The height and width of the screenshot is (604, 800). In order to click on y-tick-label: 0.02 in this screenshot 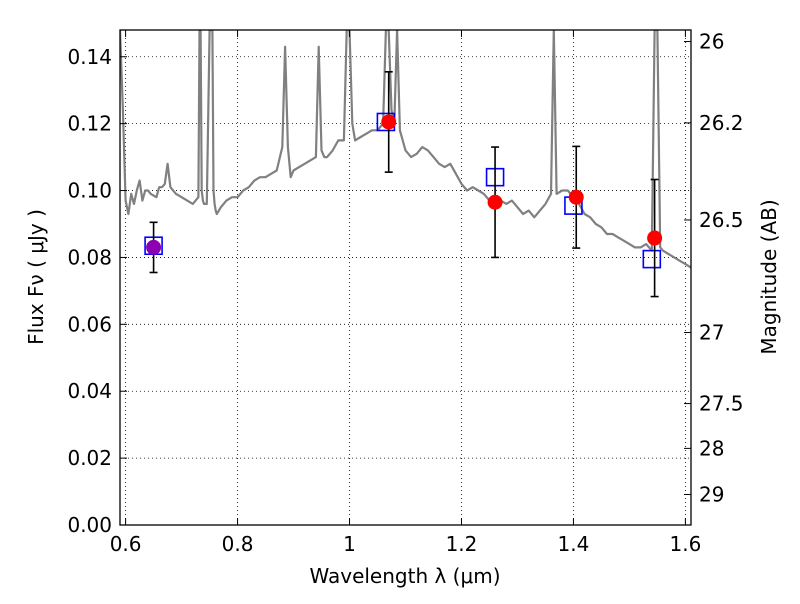, I will do `click(89, 458)`.